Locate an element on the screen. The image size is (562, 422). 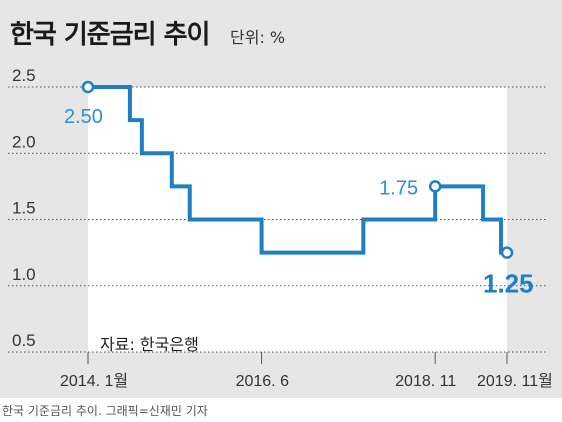
data-label: 1.75 is located at coordinates (398, 188).